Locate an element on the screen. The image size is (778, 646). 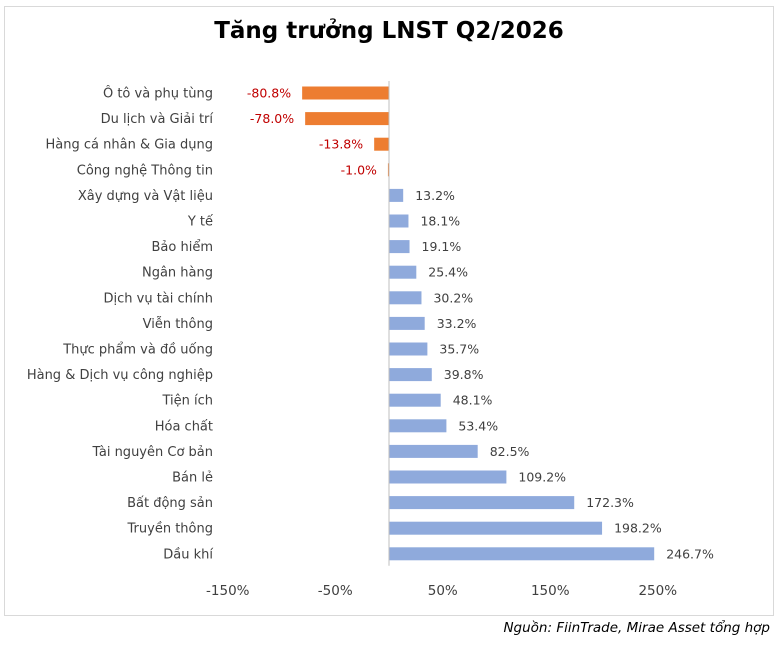
category-label: Viễn thông is located at coordinates (178, 324).